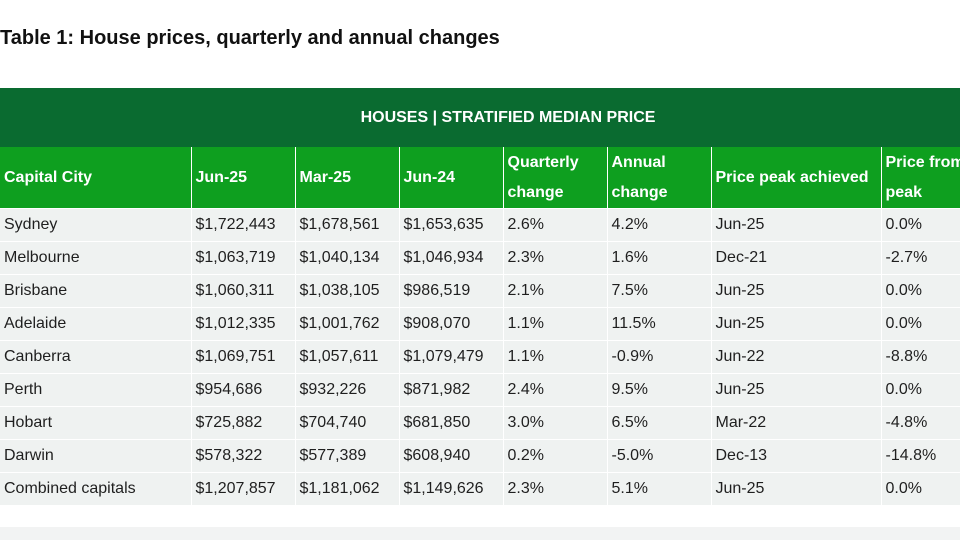 Image resolution: width=960 pixels, height=540 pixels. What do you see at coordinates (554, 423) in the screenshot?
I see `table-cell: 3.0%` at bounding box center [554, 423].